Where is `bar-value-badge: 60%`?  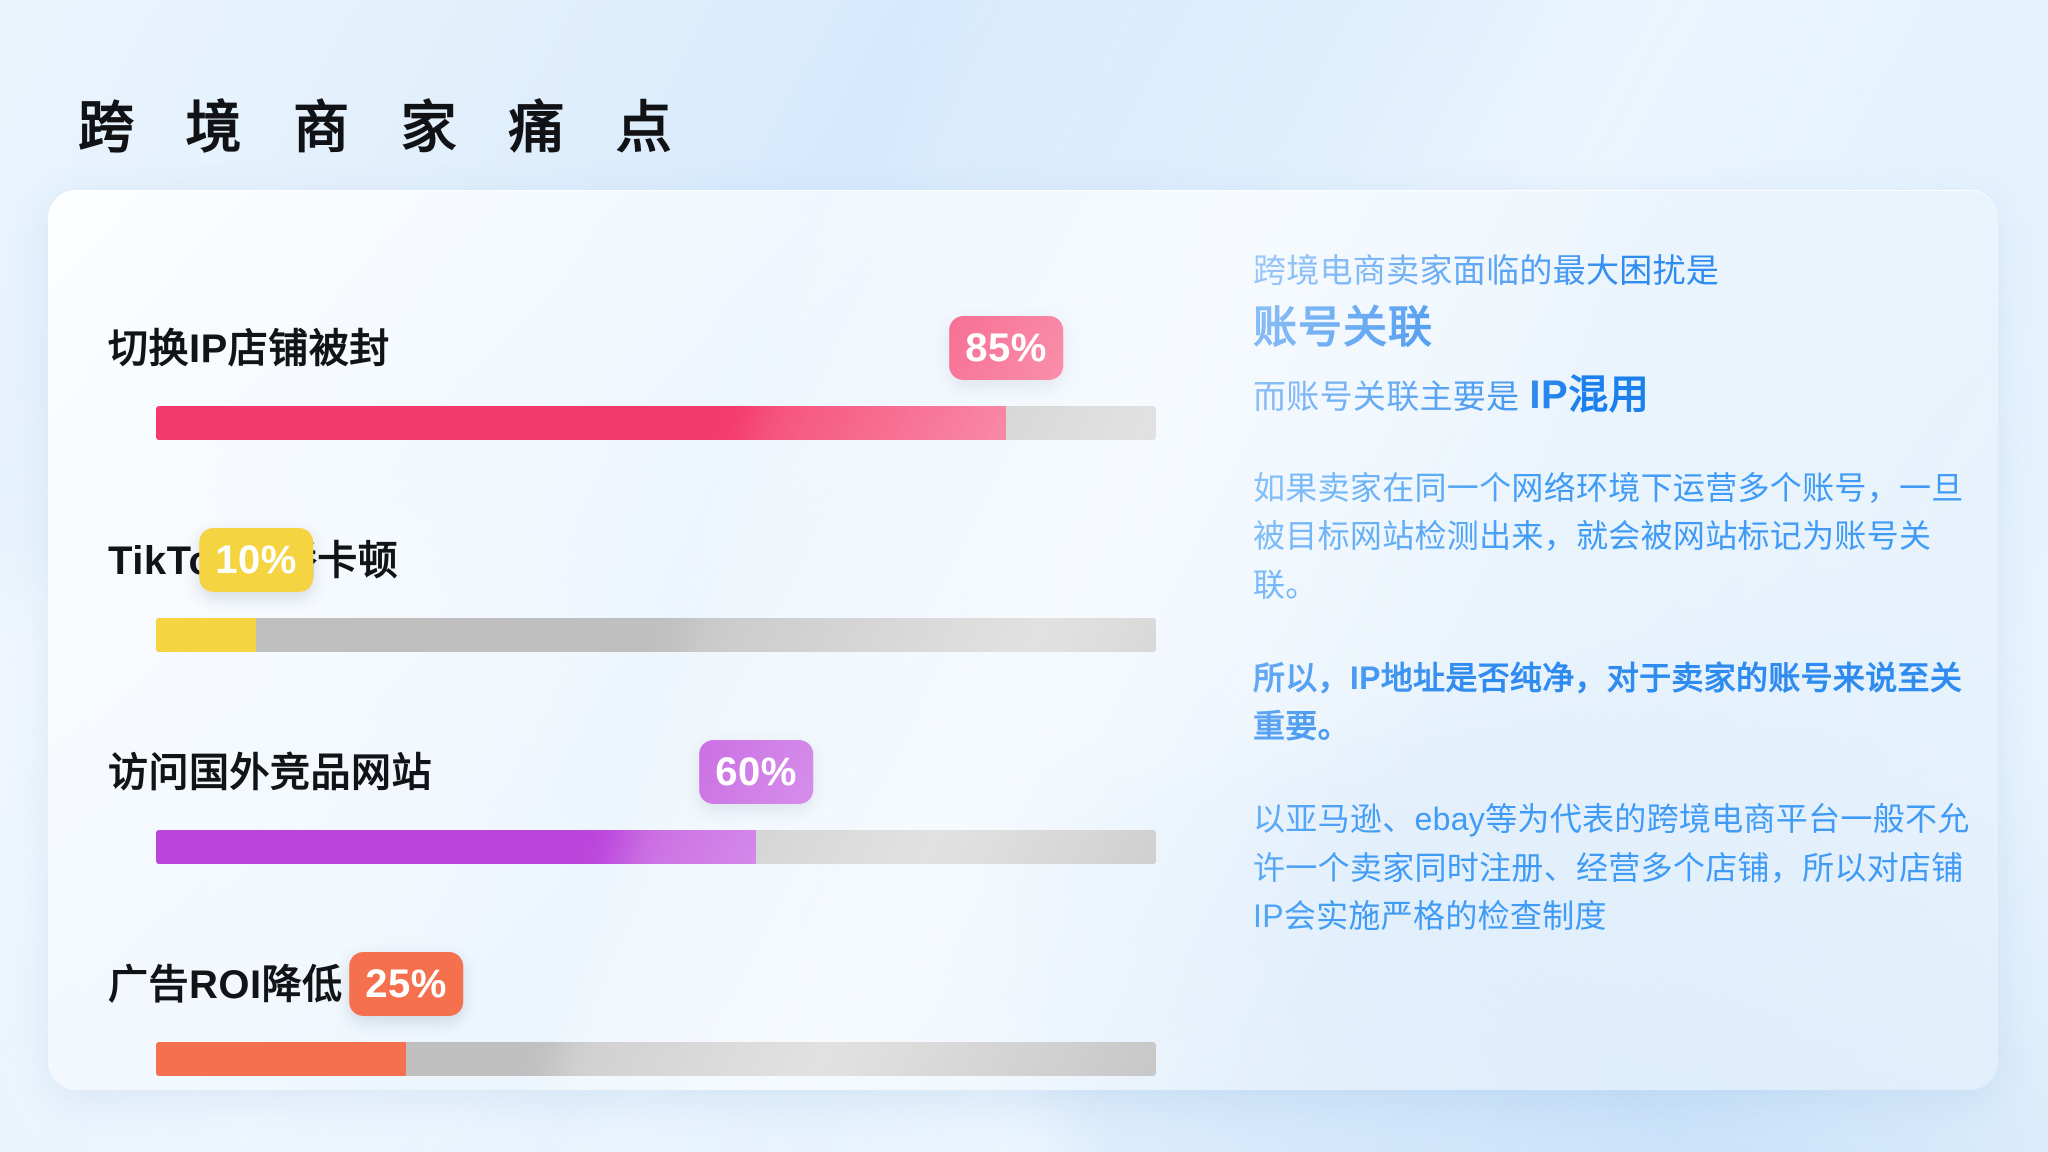 bar-value-badge: 60% is located at coordinates (756, 772).